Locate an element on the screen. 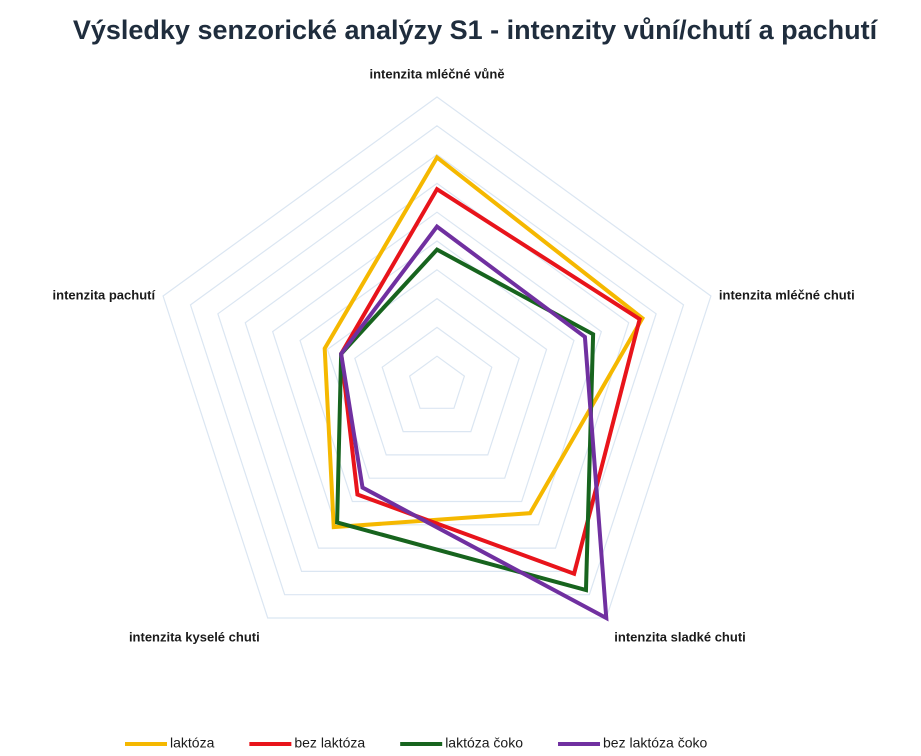 The width and height of the screenshot is (921, 756). legend-label: bez laktóza is located at coordinates (329, 743).